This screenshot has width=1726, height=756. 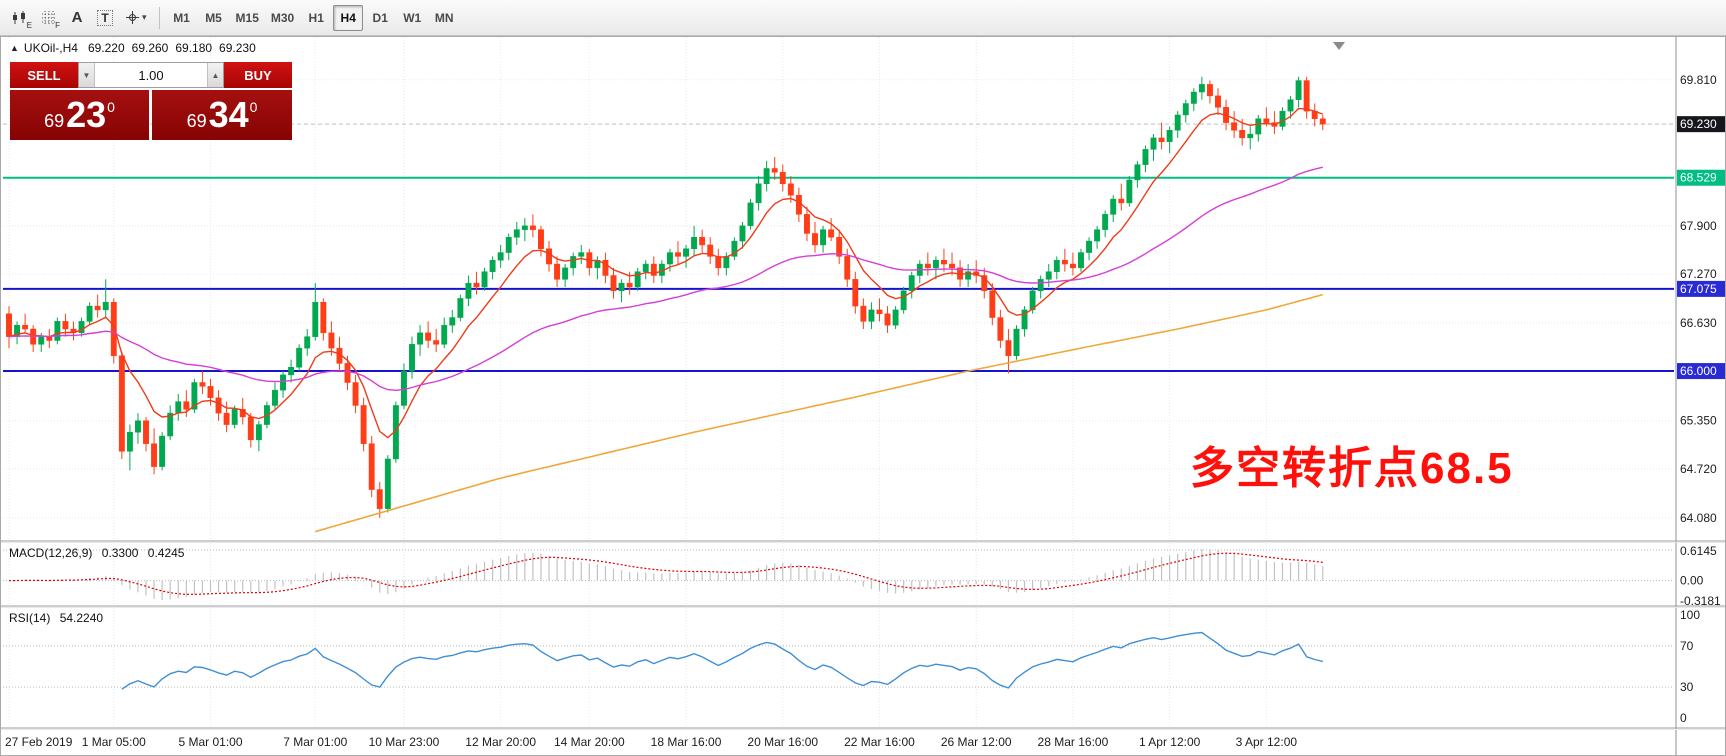 I want to click on icon-subscript: E, so click(x=29, y=25).